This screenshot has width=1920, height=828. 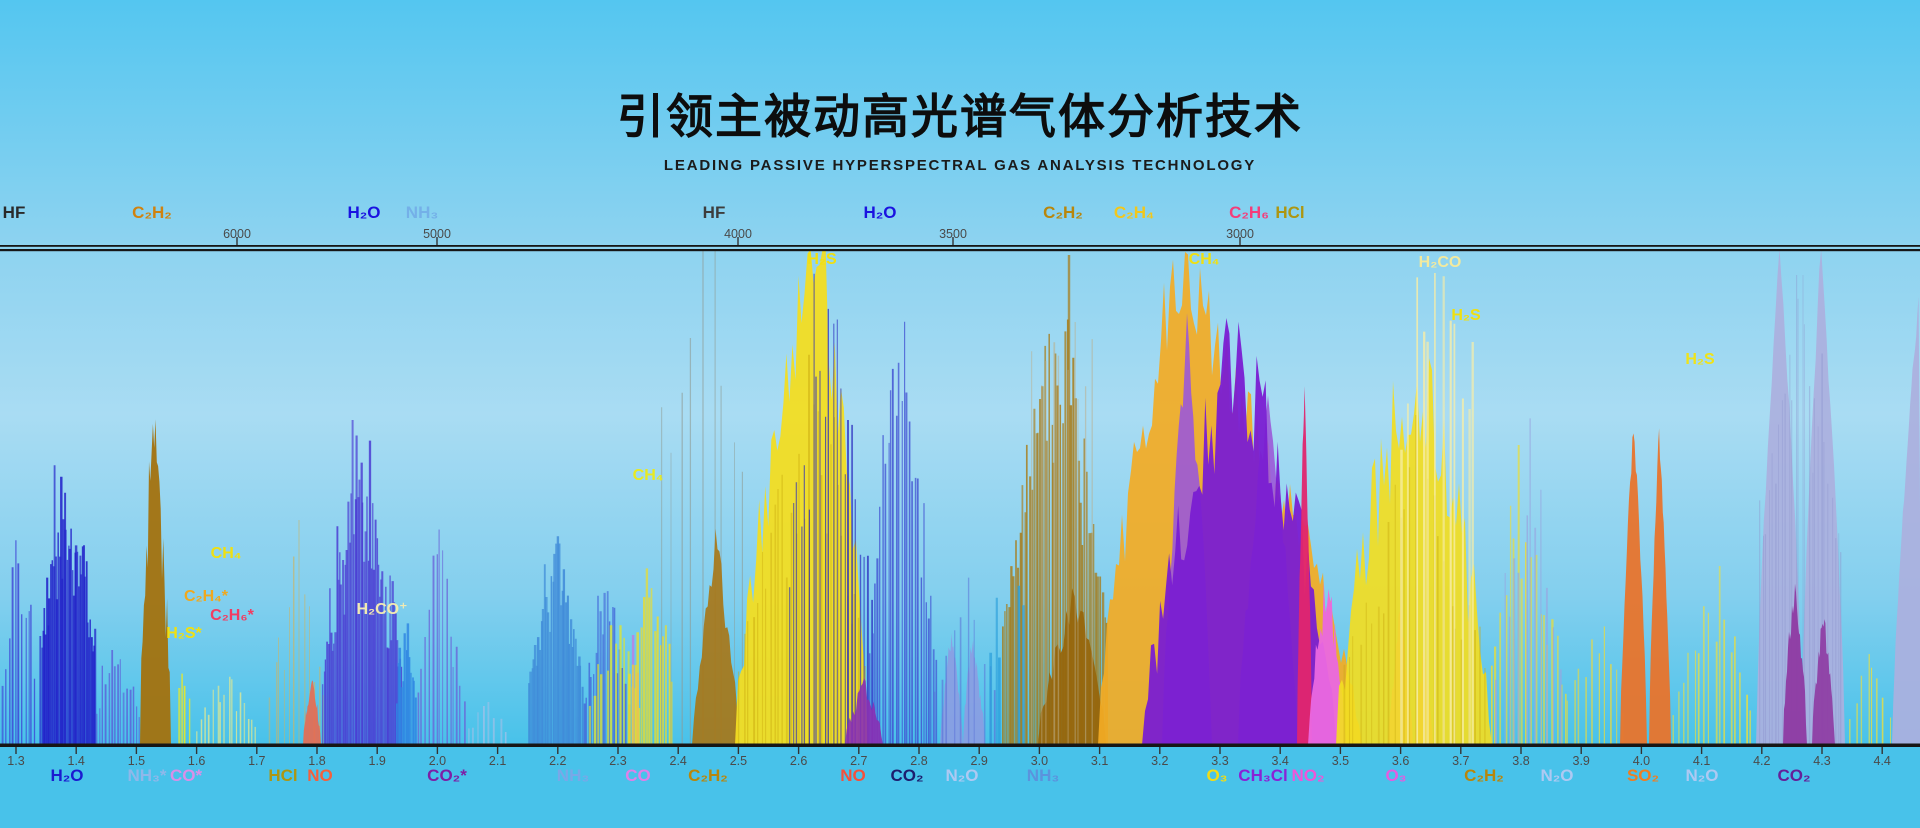 What do you see at coordinates (437, 234) in the screenshot?
I see `wavenumber-tick-label: 5000` at bounding box center [437, 234].